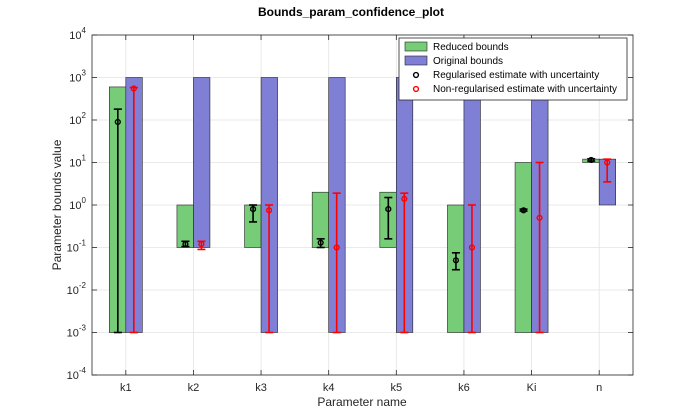  I want to click on estimate-point-nonregularised-k4, so click(336, 247).